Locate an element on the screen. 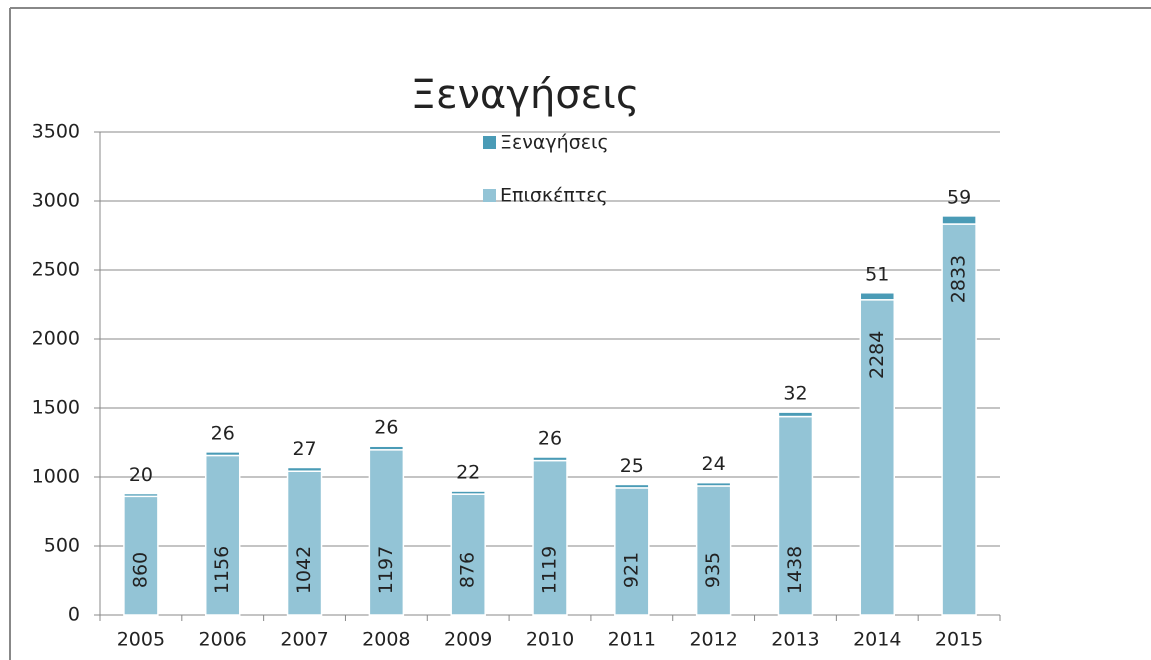 The height and width of the screenshot is (660, 1151). data-label: 876 is located at coordinates (468, 570).